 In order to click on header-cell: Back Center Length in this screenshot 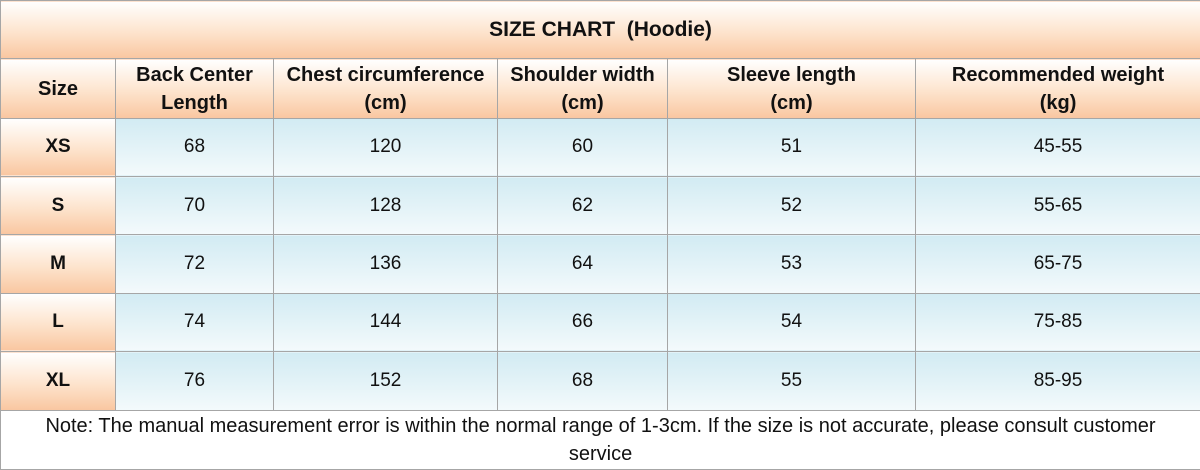, I will do `click(194, 88)`.